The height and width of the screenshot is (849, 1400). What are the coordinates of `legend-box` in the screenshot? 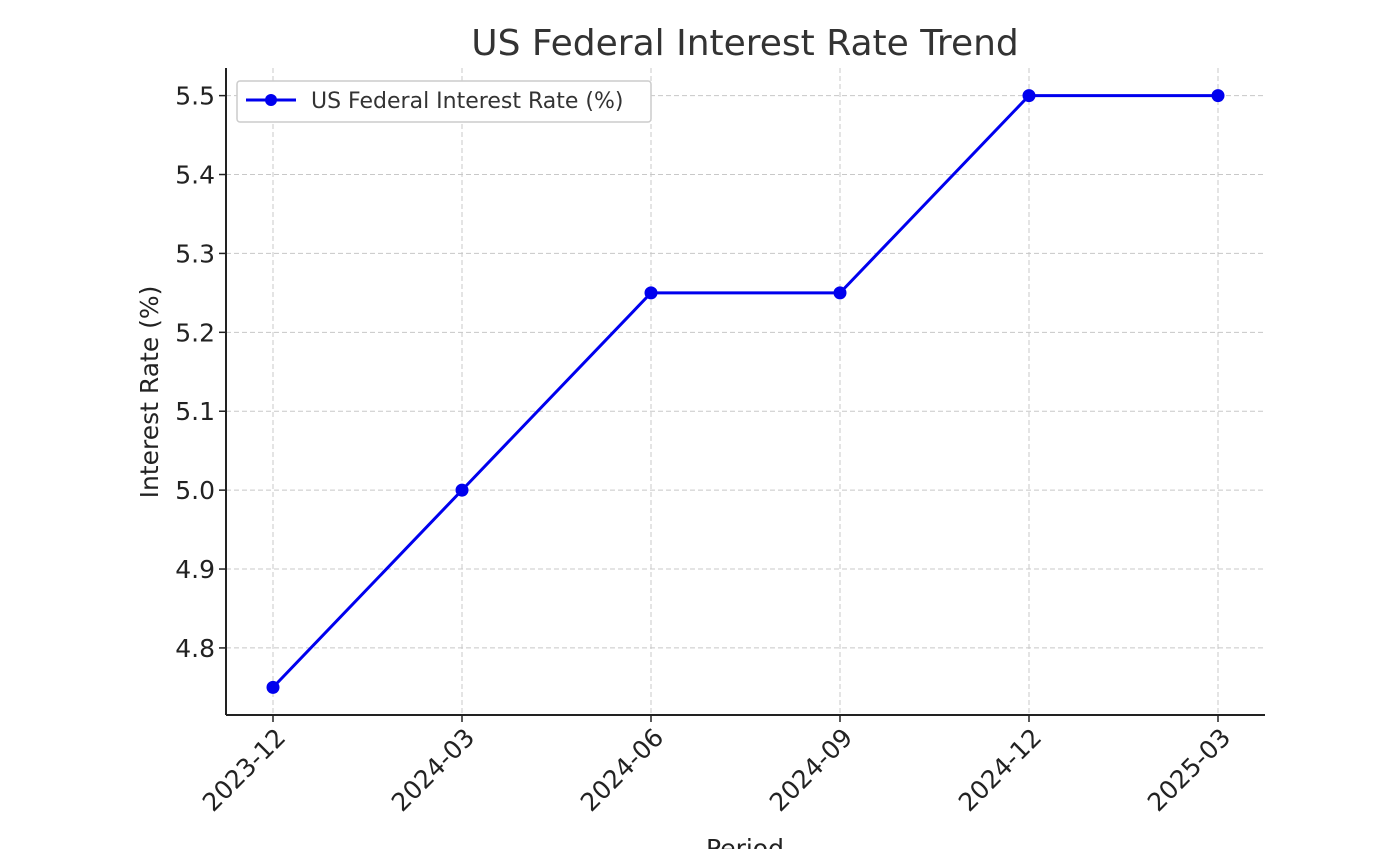 It's located at (444, 101).